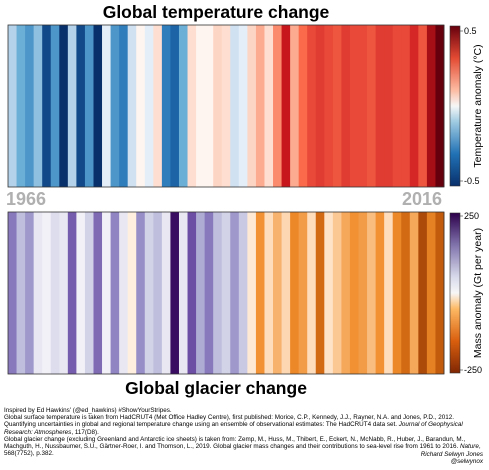 The height and width of the screenshot is (470, 489). I want to click on temperature-stripe-2006, so click(354, 106).